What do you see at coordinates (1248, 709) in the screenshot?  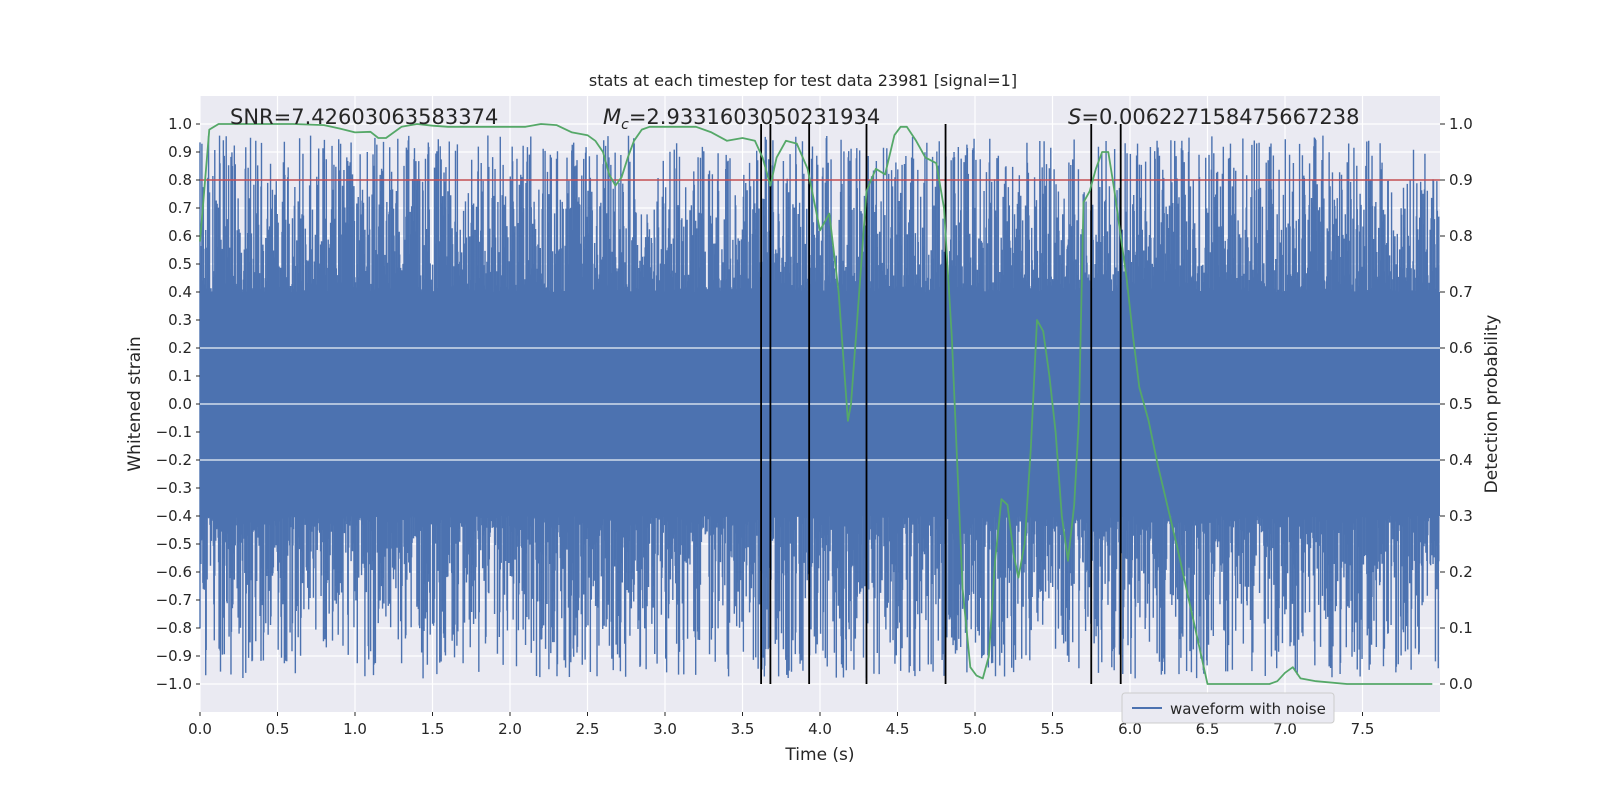 I see `legend-entry: waveform with noise` at bounding box center [1248, 709].